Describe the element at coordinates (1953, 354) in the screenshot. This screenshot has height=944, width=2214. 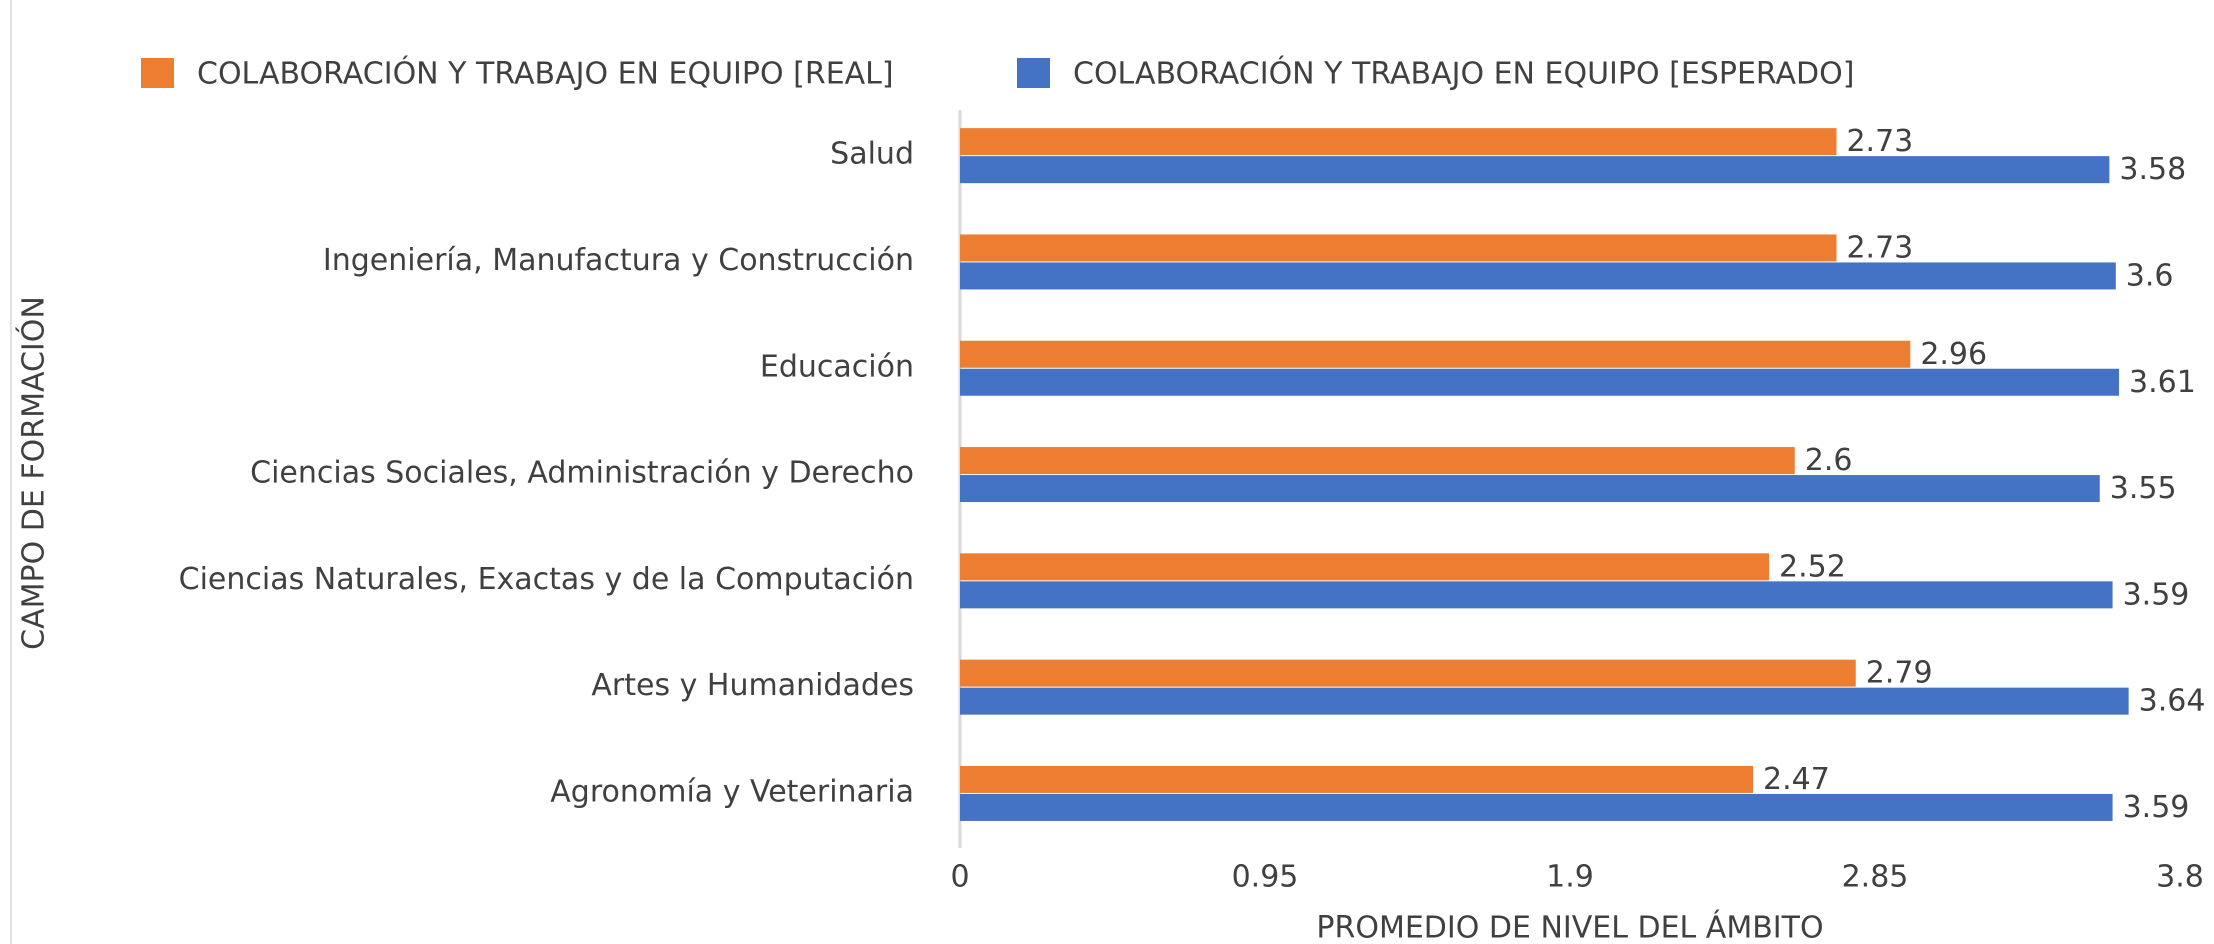
I see `data-label: 2.96` at that location.